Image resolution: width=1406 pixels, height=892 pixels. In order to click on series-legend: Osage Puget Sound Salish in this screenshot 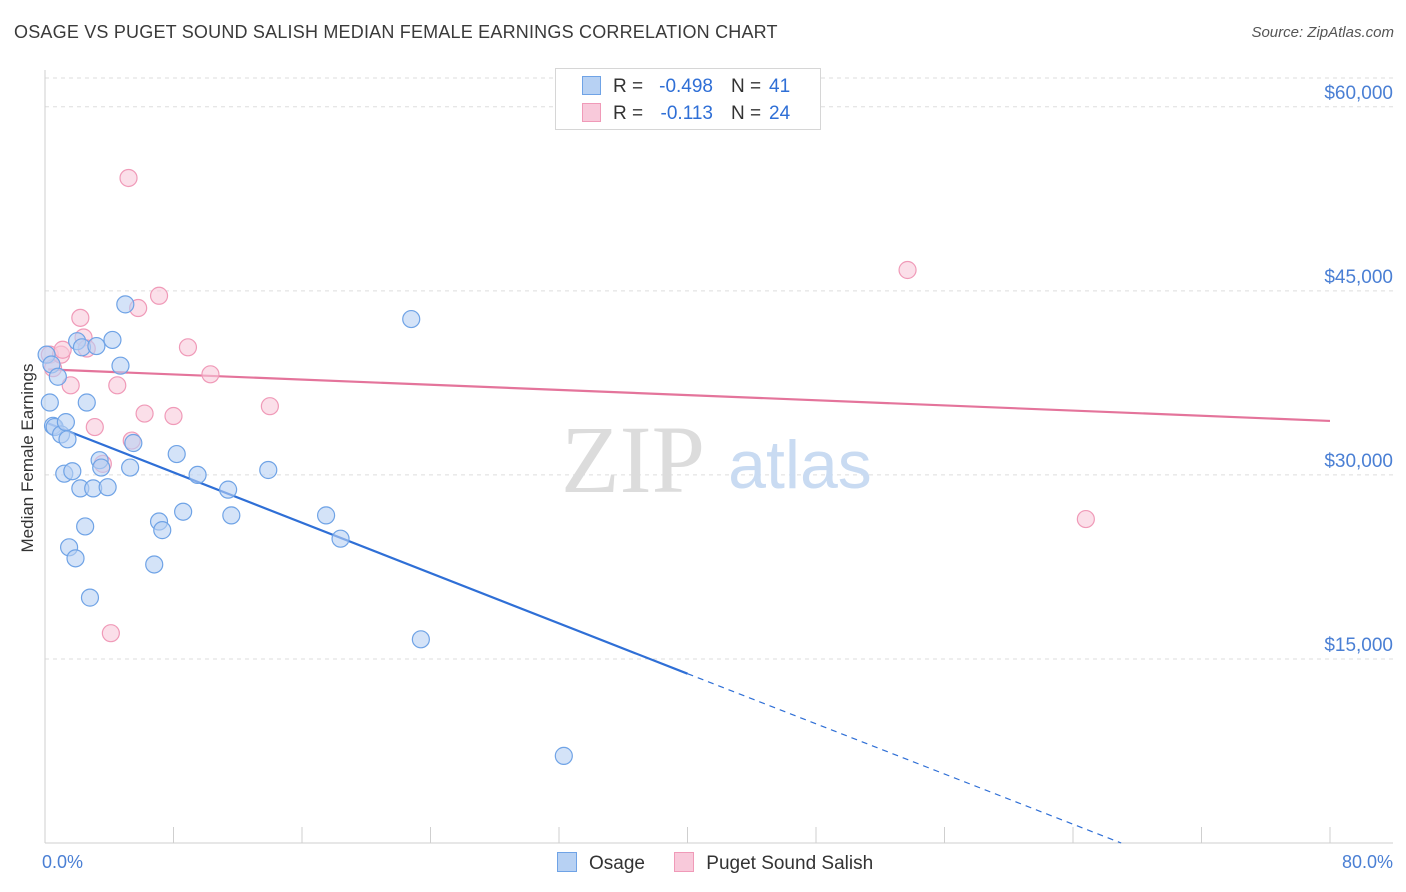, I will do `click(727, 863)`.